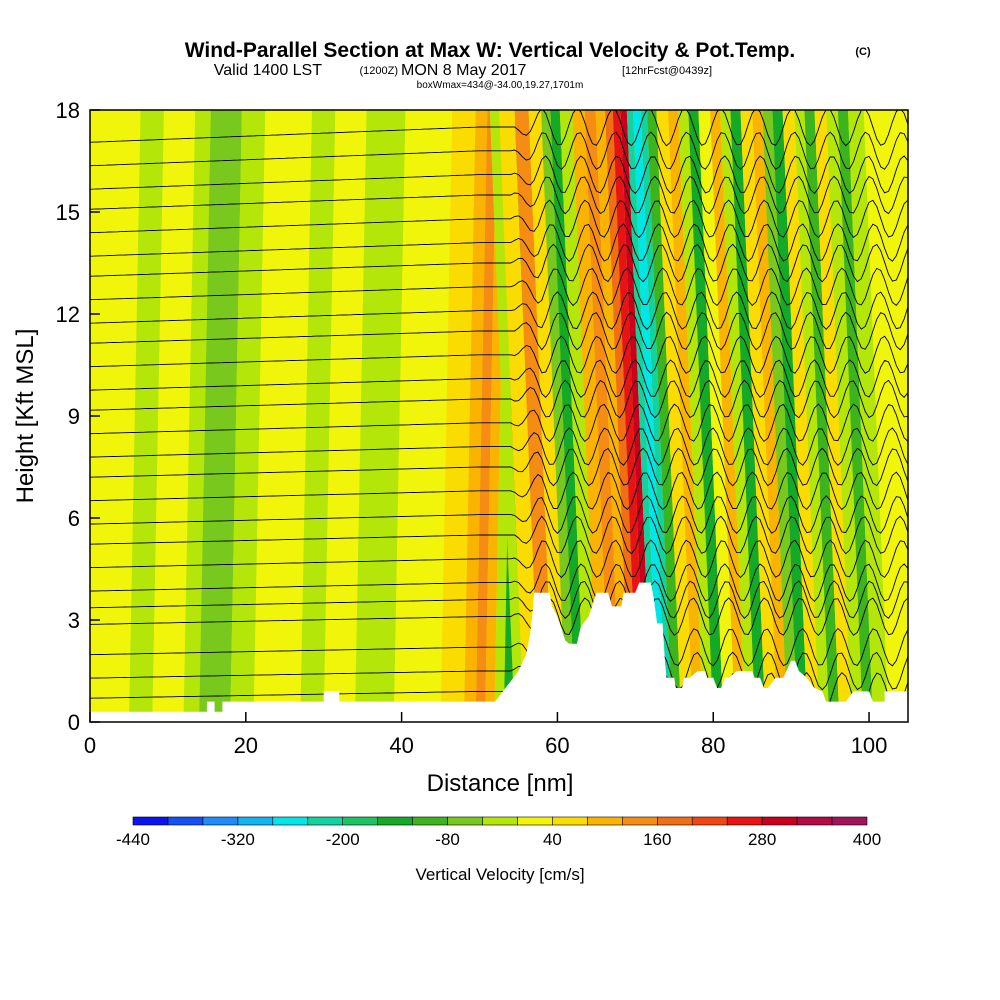 The width and height of the screenshot is (1000, 1000). What do you see at coordinates (68, 212) in the screenshot?
I see `y-tick-label-5: 15` at bounding box center [68, 212].